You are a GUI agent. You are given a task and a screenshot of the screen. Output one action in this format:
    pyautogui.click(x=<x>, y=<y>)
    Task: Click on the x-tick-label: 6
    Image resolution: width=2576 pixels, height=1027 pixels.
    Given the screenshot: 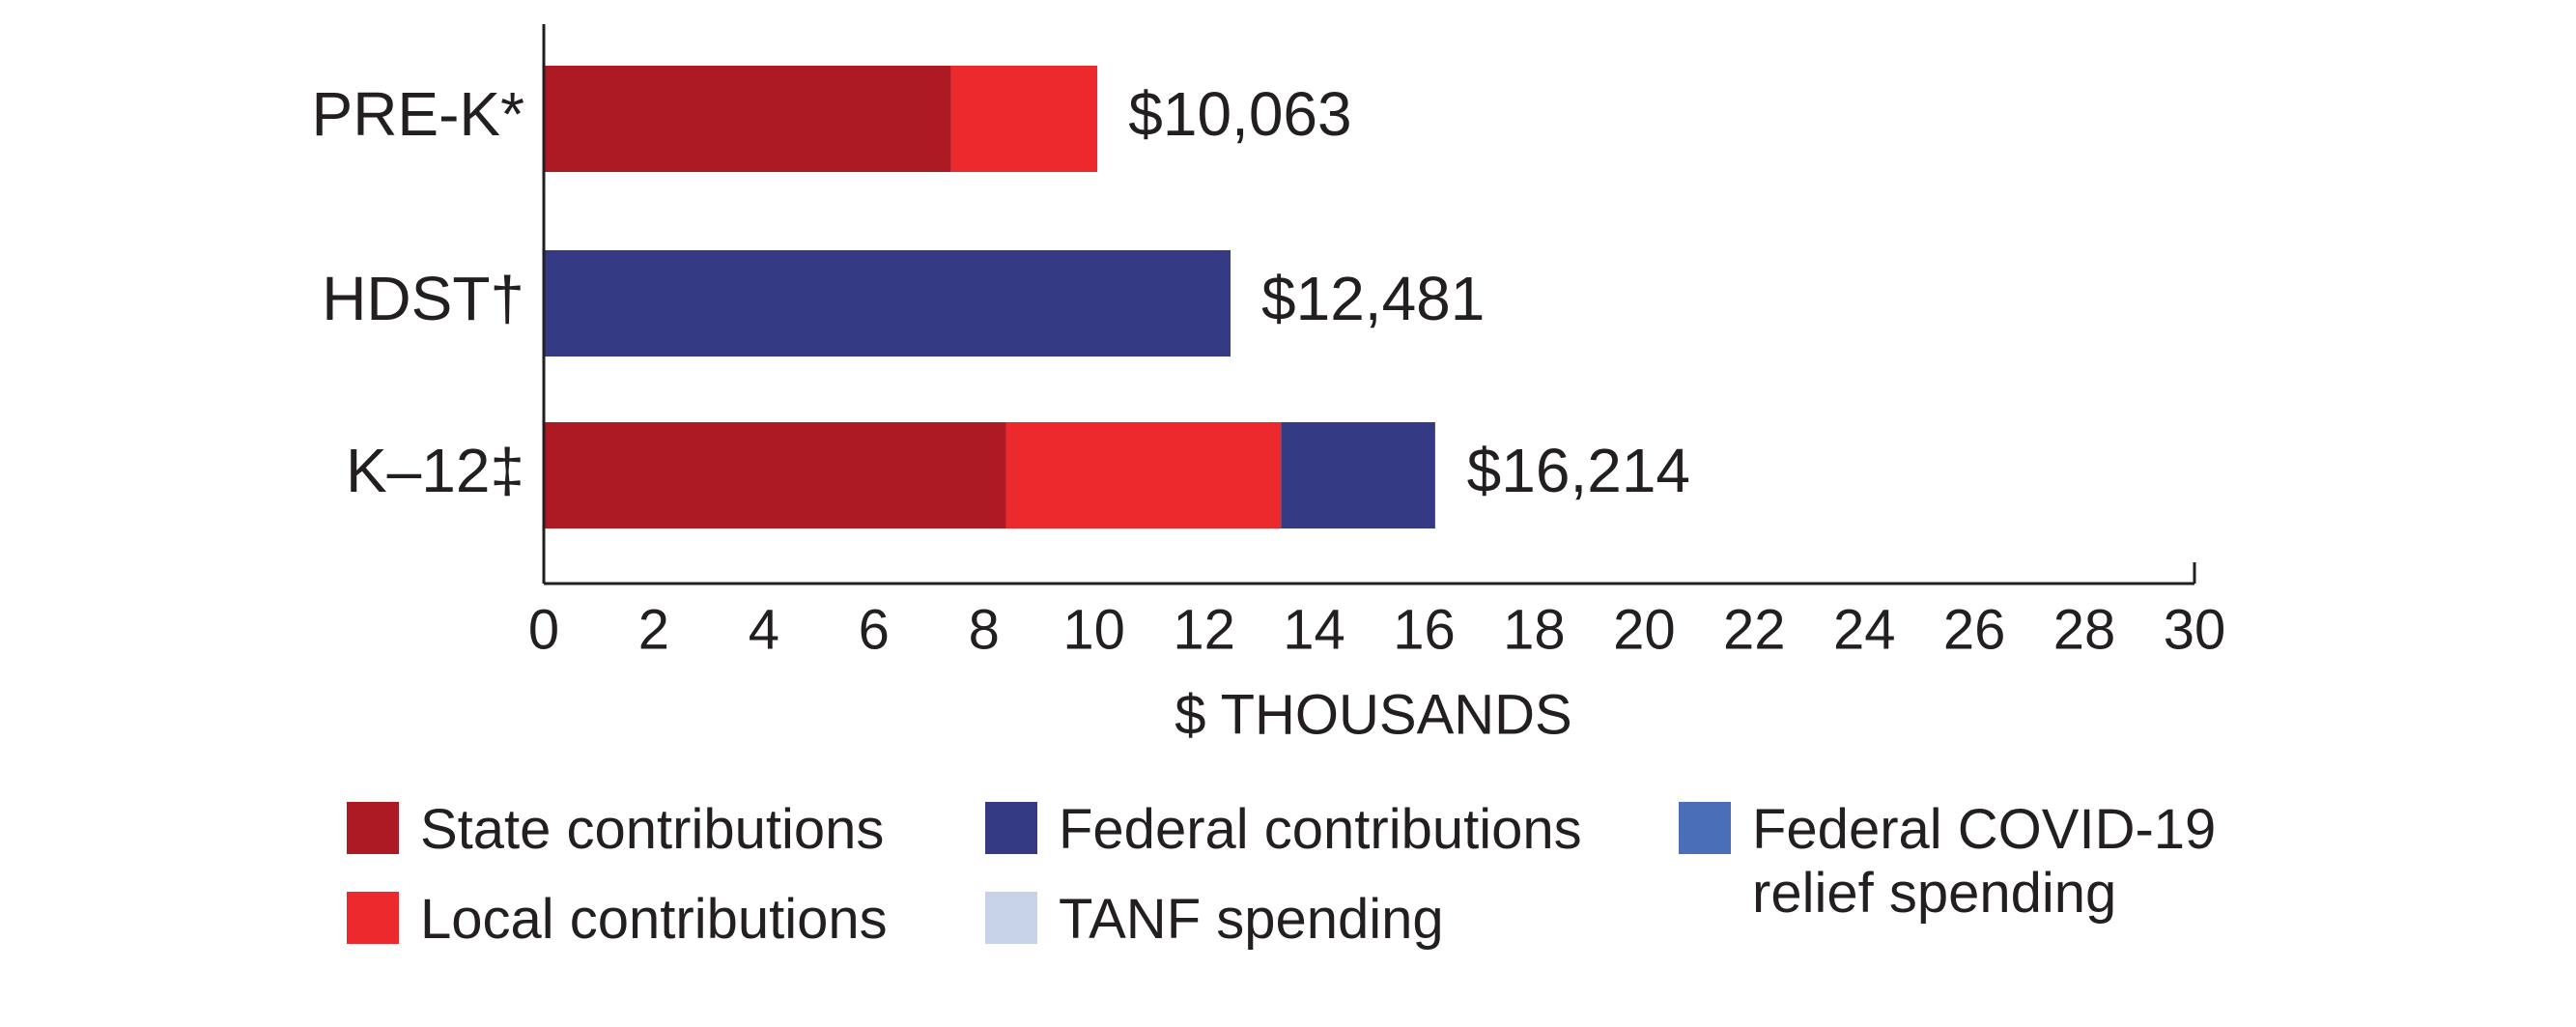 What is the action you would take?
    pyautogui.click(x=874, y=629)
    